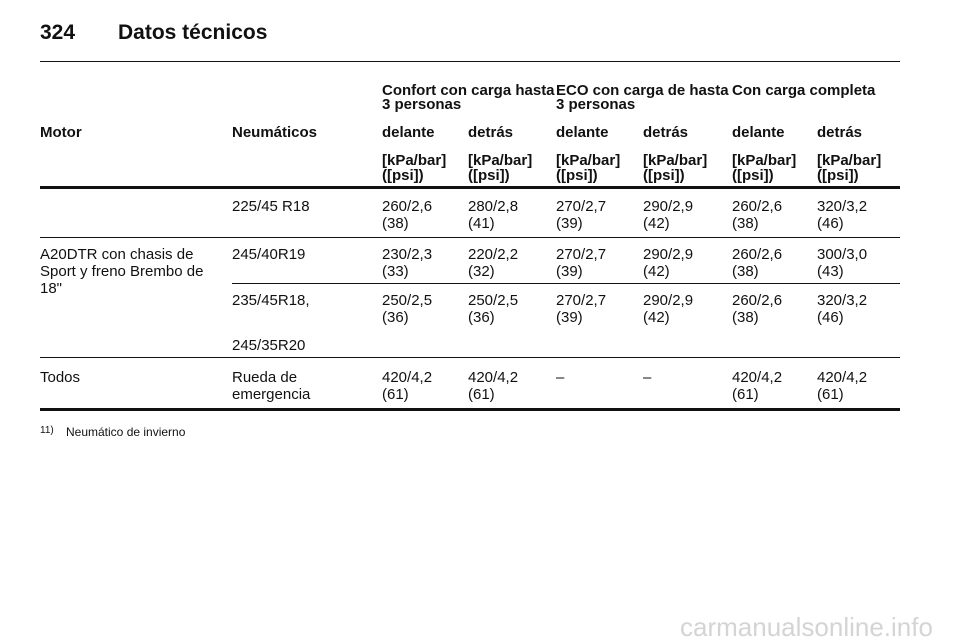 This screenshot has width=960, height=642. What do you see at coordinates (395, 271) in the screenshot?
I see `table-cell: (33)` at bounding box center [395, 271].